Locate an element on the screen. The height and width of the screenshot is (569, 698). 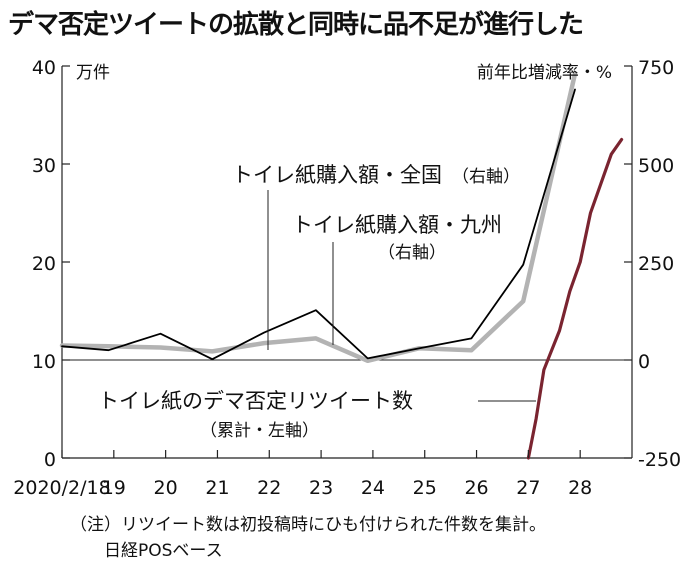
series-axis-note-national: （右軸） is located at coordinates (486, 177).